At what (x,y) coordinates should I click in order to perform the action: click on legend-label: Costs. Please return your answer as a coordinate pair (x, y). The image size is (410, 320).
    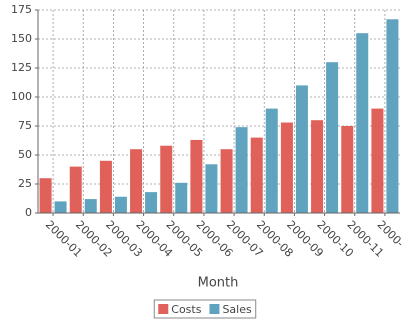
    Looking at the image, I should click on (186, 309).